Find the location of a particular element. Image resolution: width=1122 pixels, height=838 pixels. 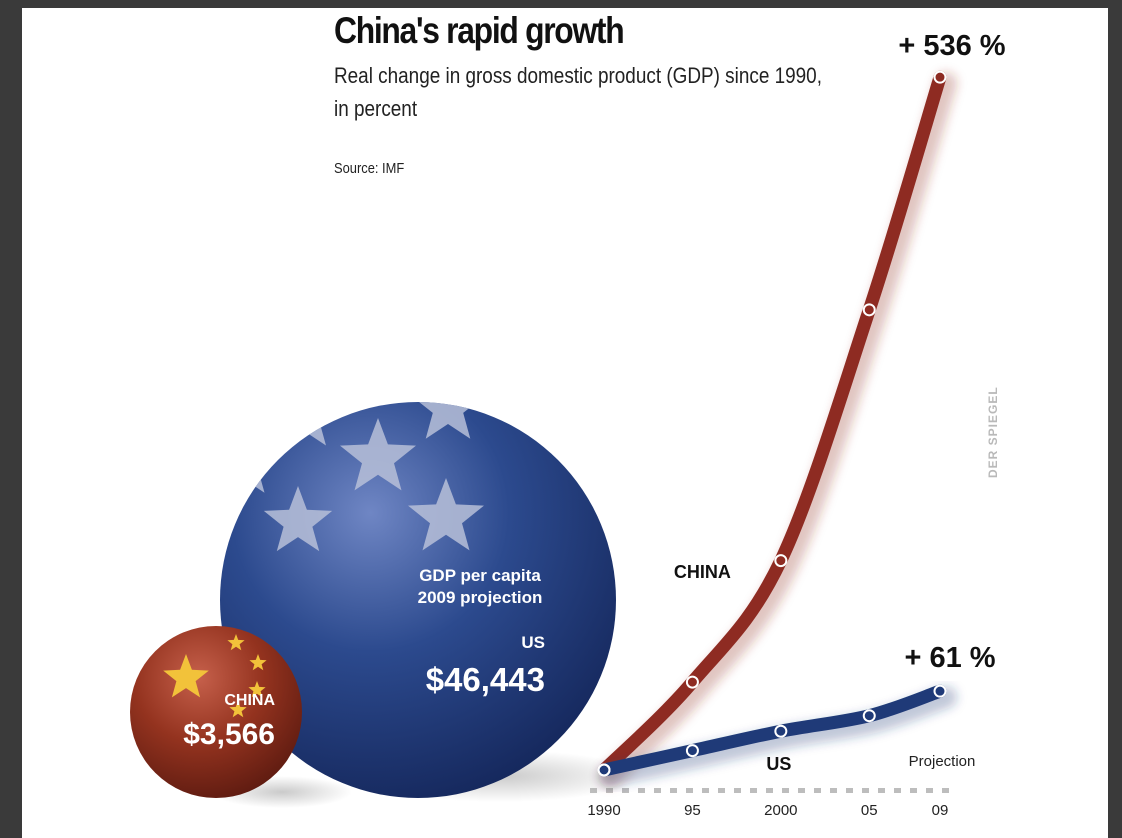

us-series-name: US is located at coordinates (778, 764).